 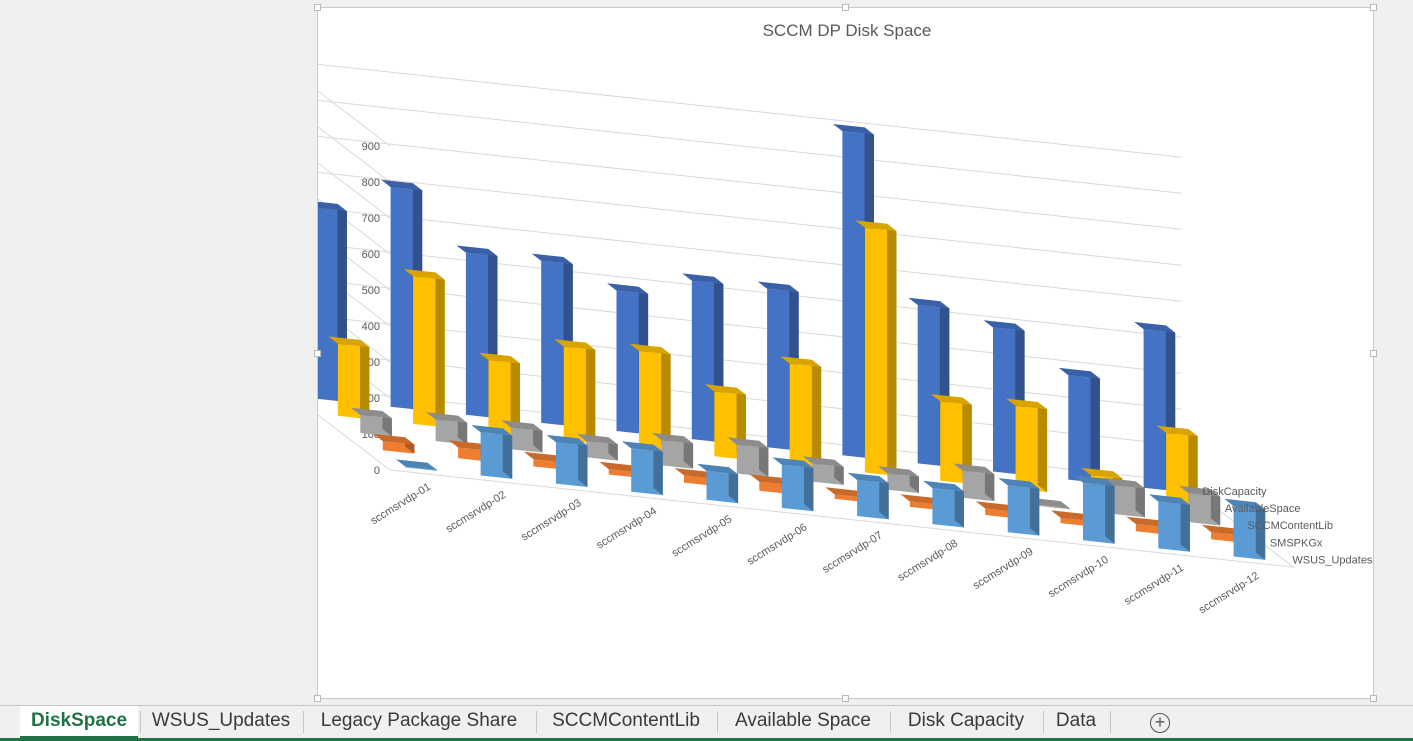 I want to click on resize-handle-left, so click(x=317, y=353).